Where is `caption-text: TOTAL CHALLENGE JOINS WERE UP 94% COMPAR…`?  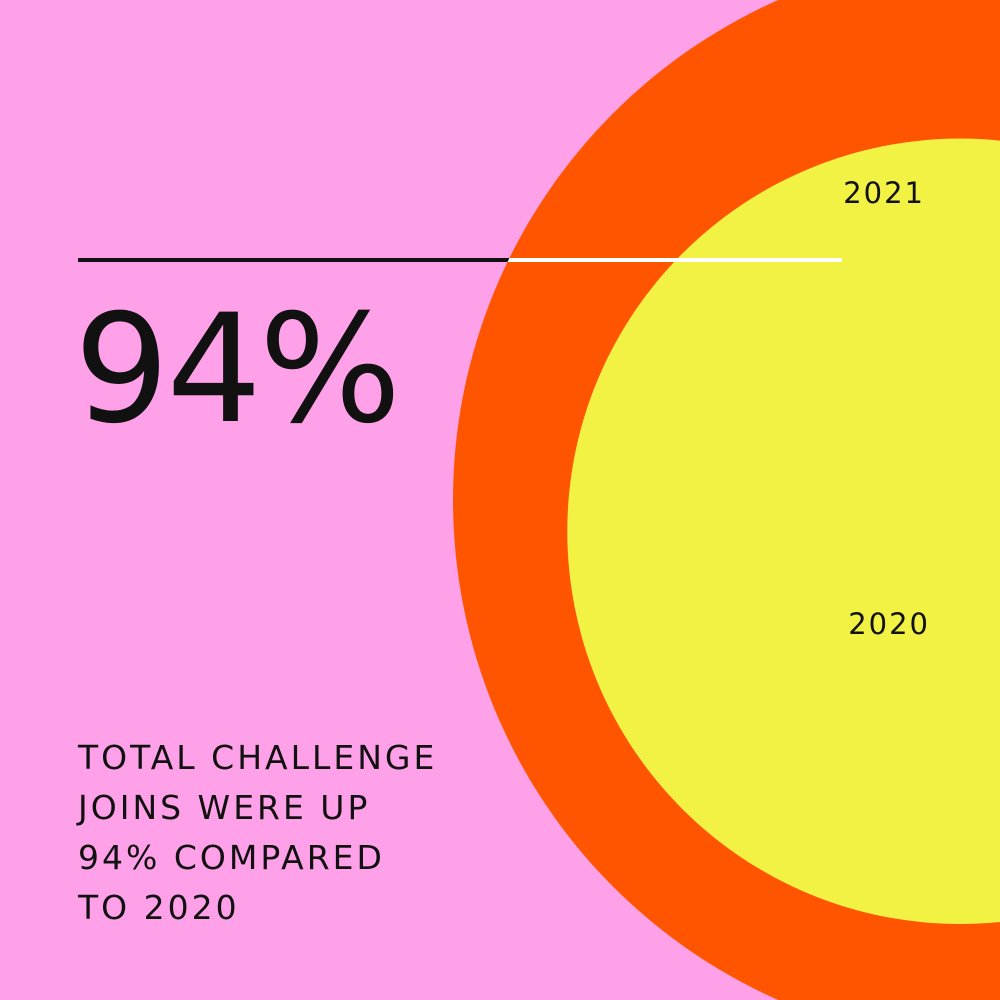
caption-text: TOTAL CHALLENGE JOINS WERE UP 94% COMPAR… is located at coordinates (257, 833).